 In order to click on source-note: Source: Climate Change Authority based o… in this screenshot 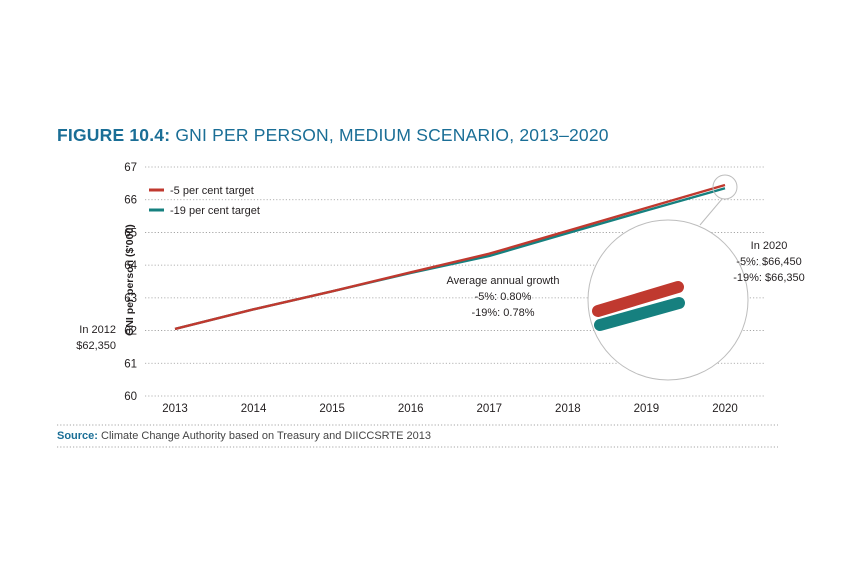, I will do `click(244, 436)`.